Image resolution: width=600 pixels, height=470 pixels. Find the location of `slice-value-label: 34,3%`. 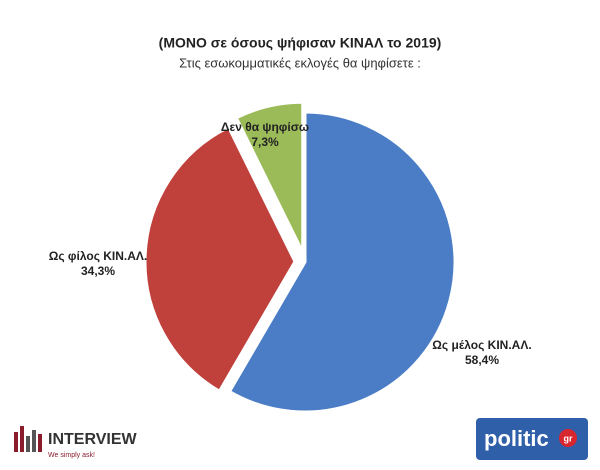

slice-value-label: 34,3% is located at coordinates (98, 271).